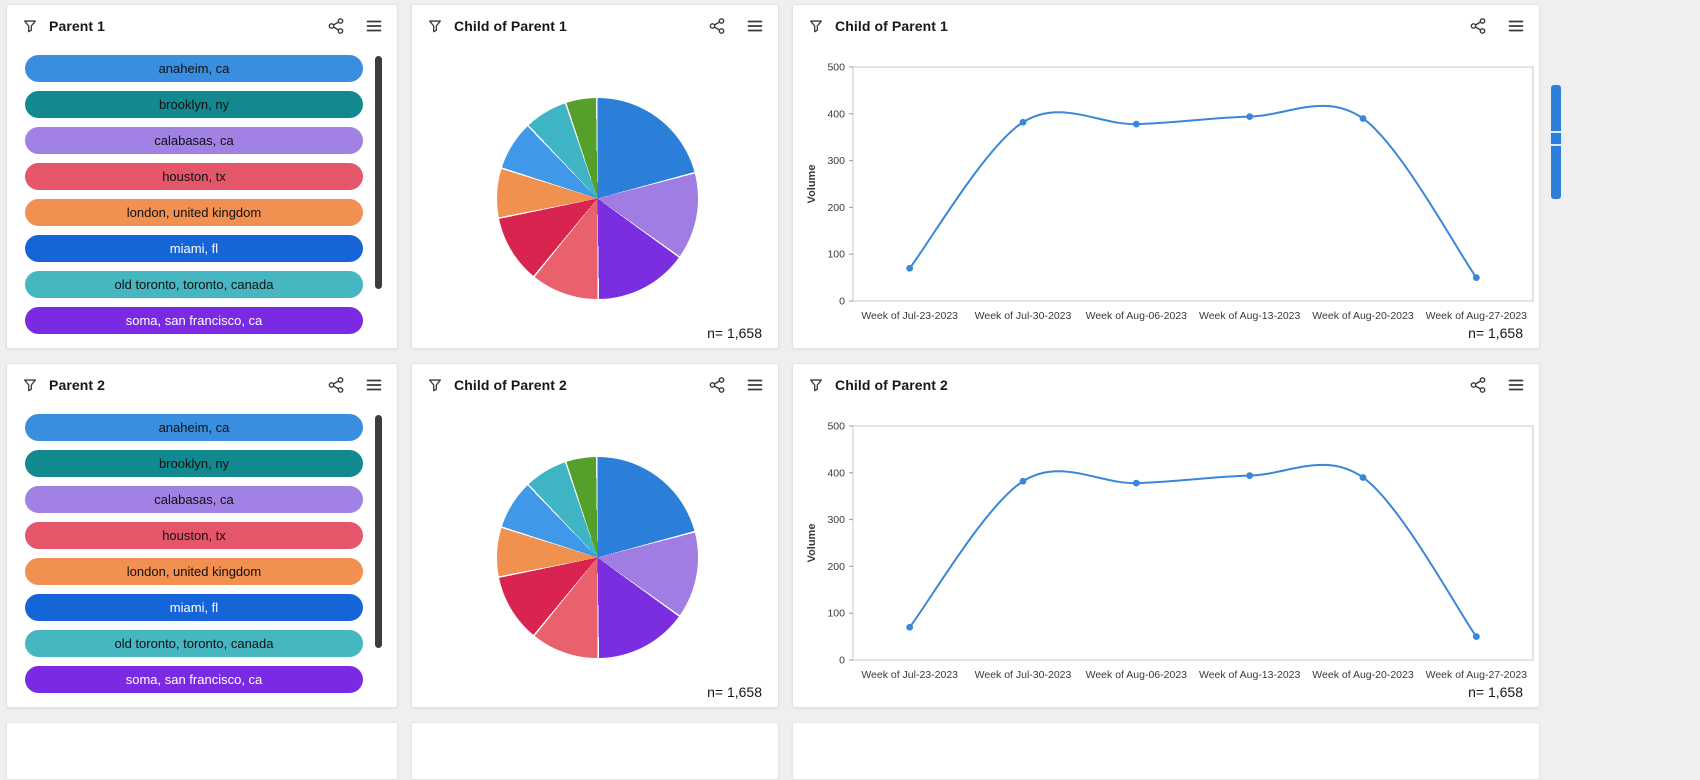  What do you see at coordinates (1137, 675) in the screenshot?
I see `svg-text: Week of Aug-06-2023` at bounding box center [1137, 675].